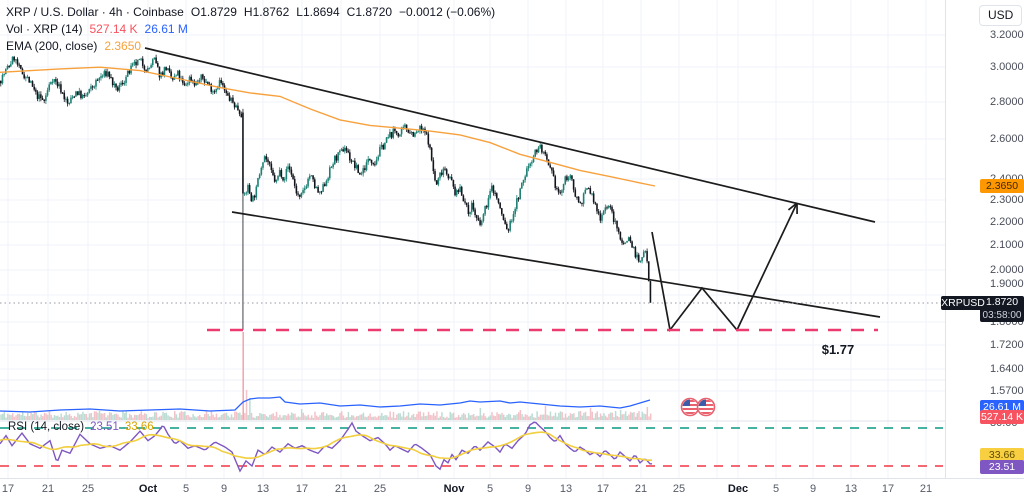  Describe the element at coordinates (1007, 222) in the screenshot. I see `price-tick-label: 2.2000` at that location.